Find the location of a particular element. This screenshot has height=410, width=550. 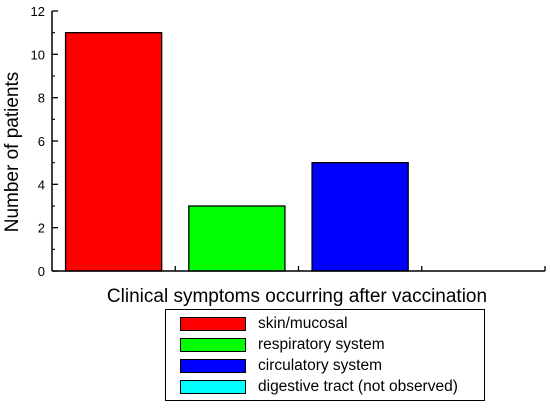

legend-entry: skin/mucosal is located at coordinates (264, 324).